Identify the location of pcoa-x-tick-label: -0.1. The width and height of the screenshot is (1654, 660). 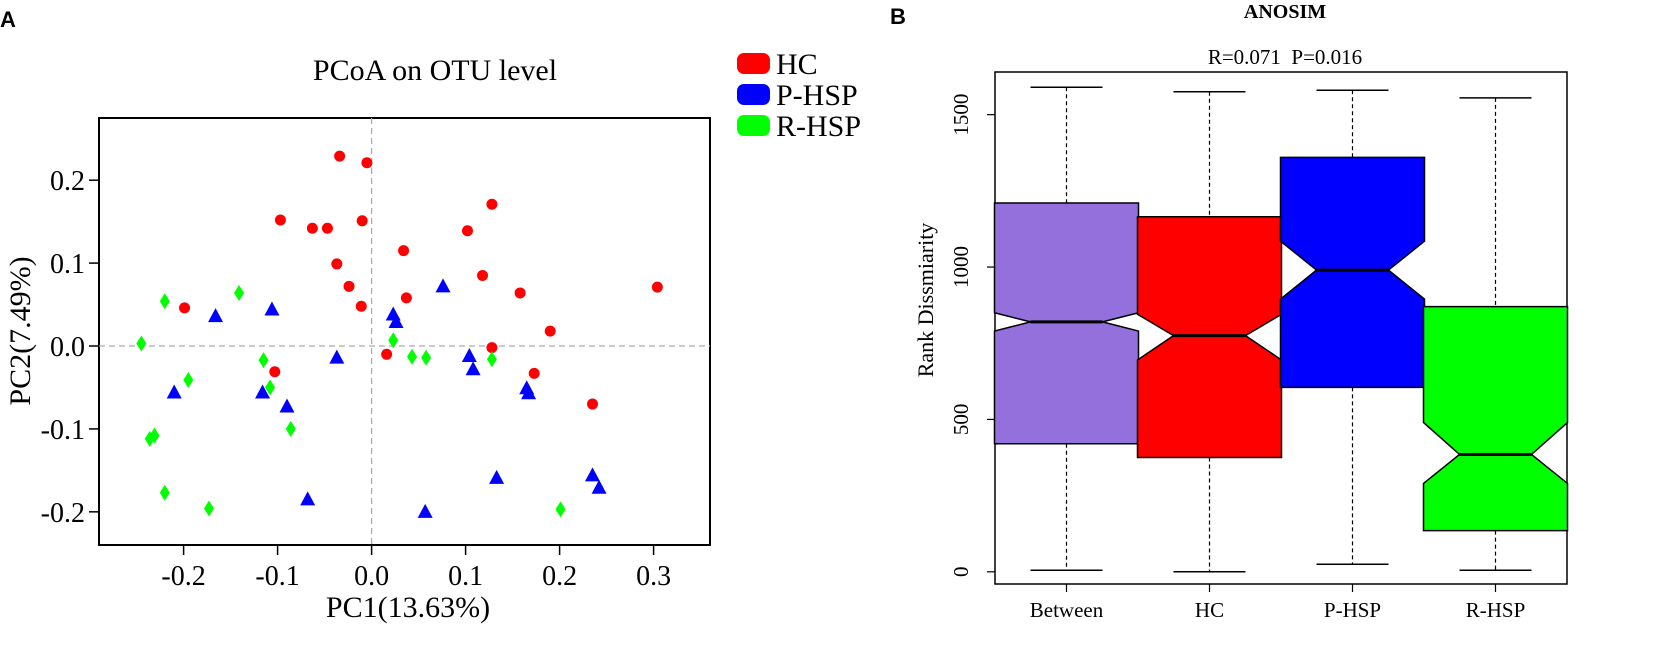
(277, 576).